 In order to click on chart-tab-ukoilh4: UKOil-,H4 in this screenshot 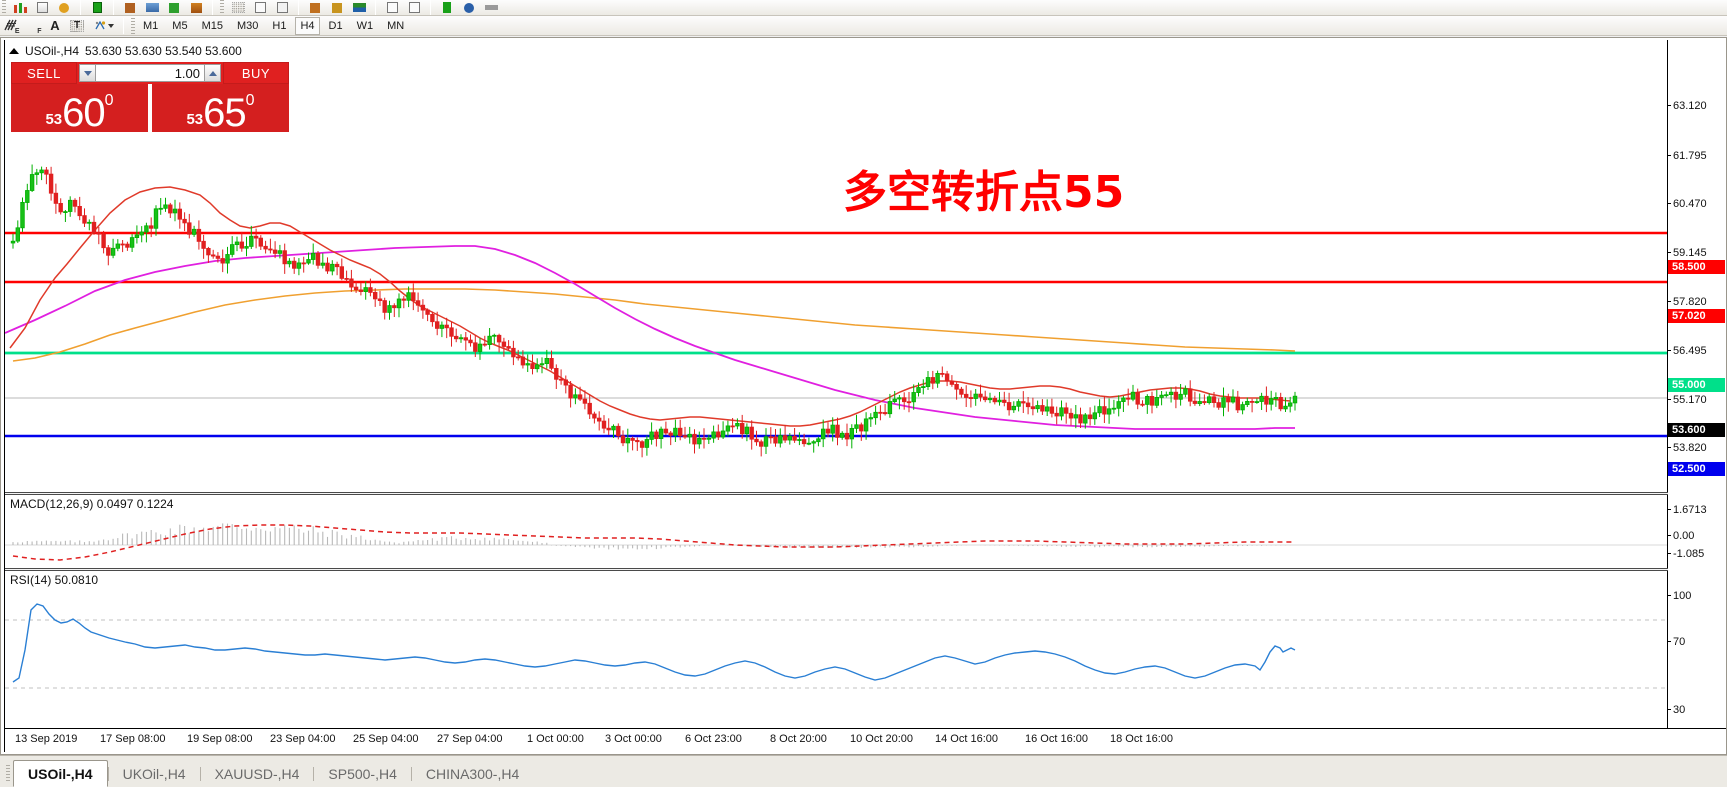, I will do `click(154, 774)`.